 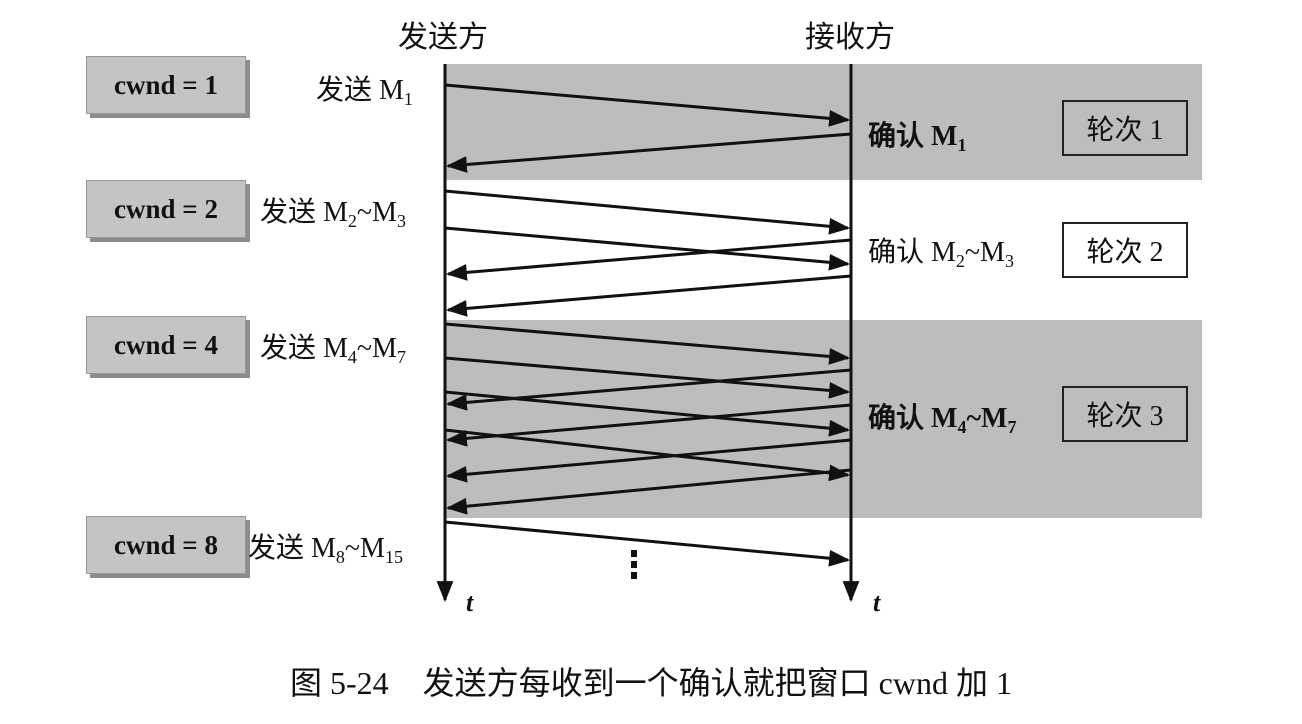 I want to click on round-box-1: 轮次 1, so click(x=1125, y=128).